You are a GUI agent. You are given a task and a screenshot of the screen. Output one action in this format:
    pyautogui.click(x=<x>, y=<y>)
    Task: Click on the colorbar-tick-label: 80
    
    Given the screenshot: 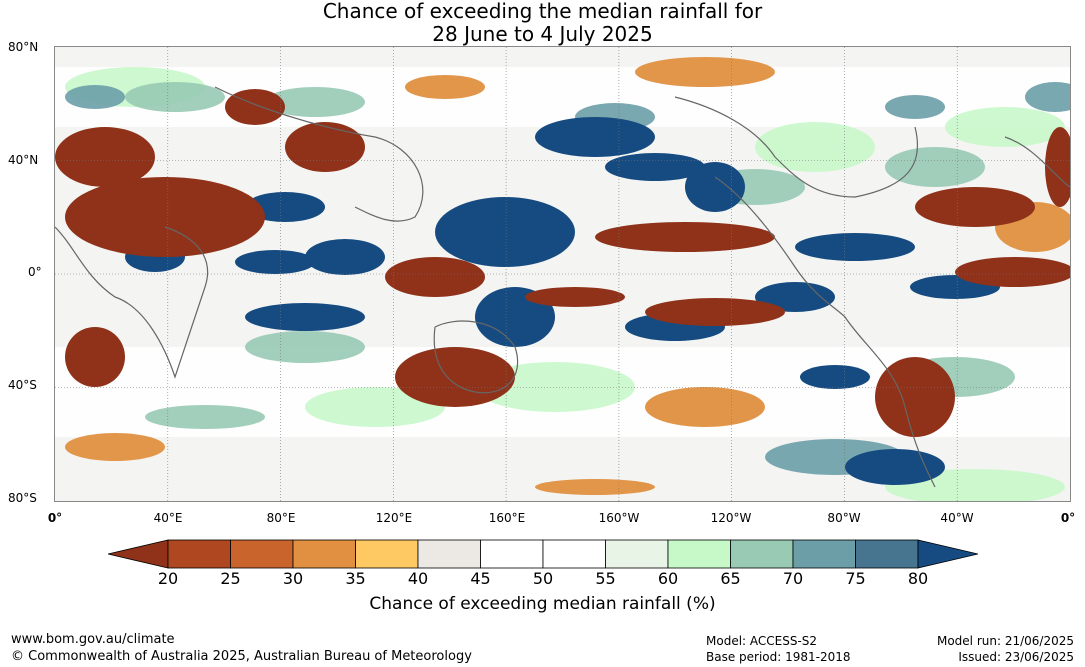 What is the action you would take?
    pyautogui.click(x=918, y=578)
    